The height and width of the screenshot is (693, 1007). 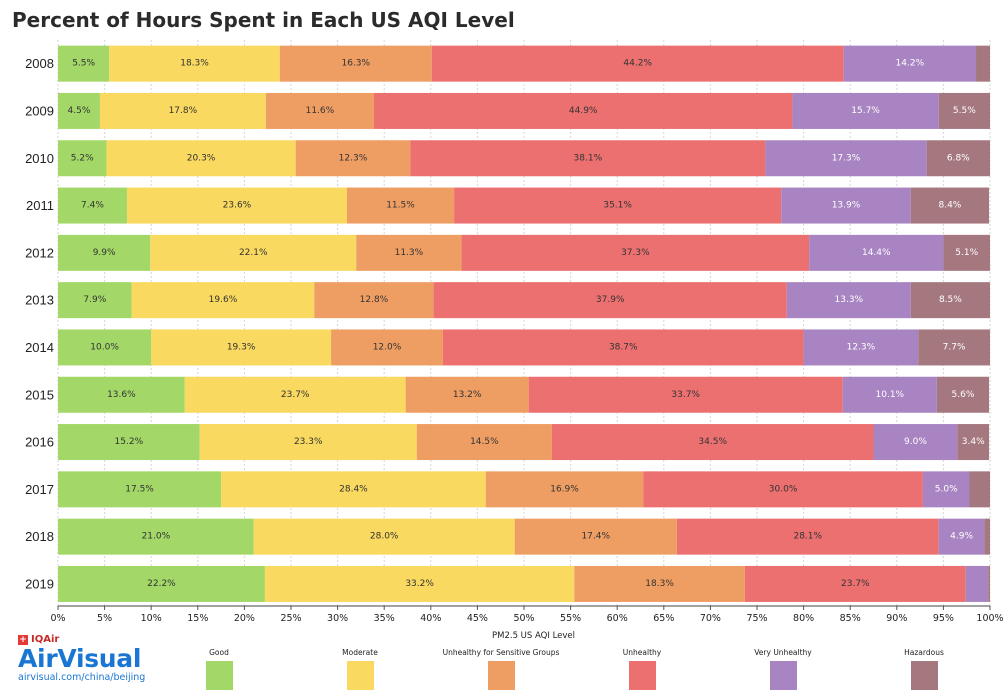 What do you see at coordinates (876, 253) in the screenshot?
I see `bar-data-label: 14.4%` at bounding box center [876, 253].